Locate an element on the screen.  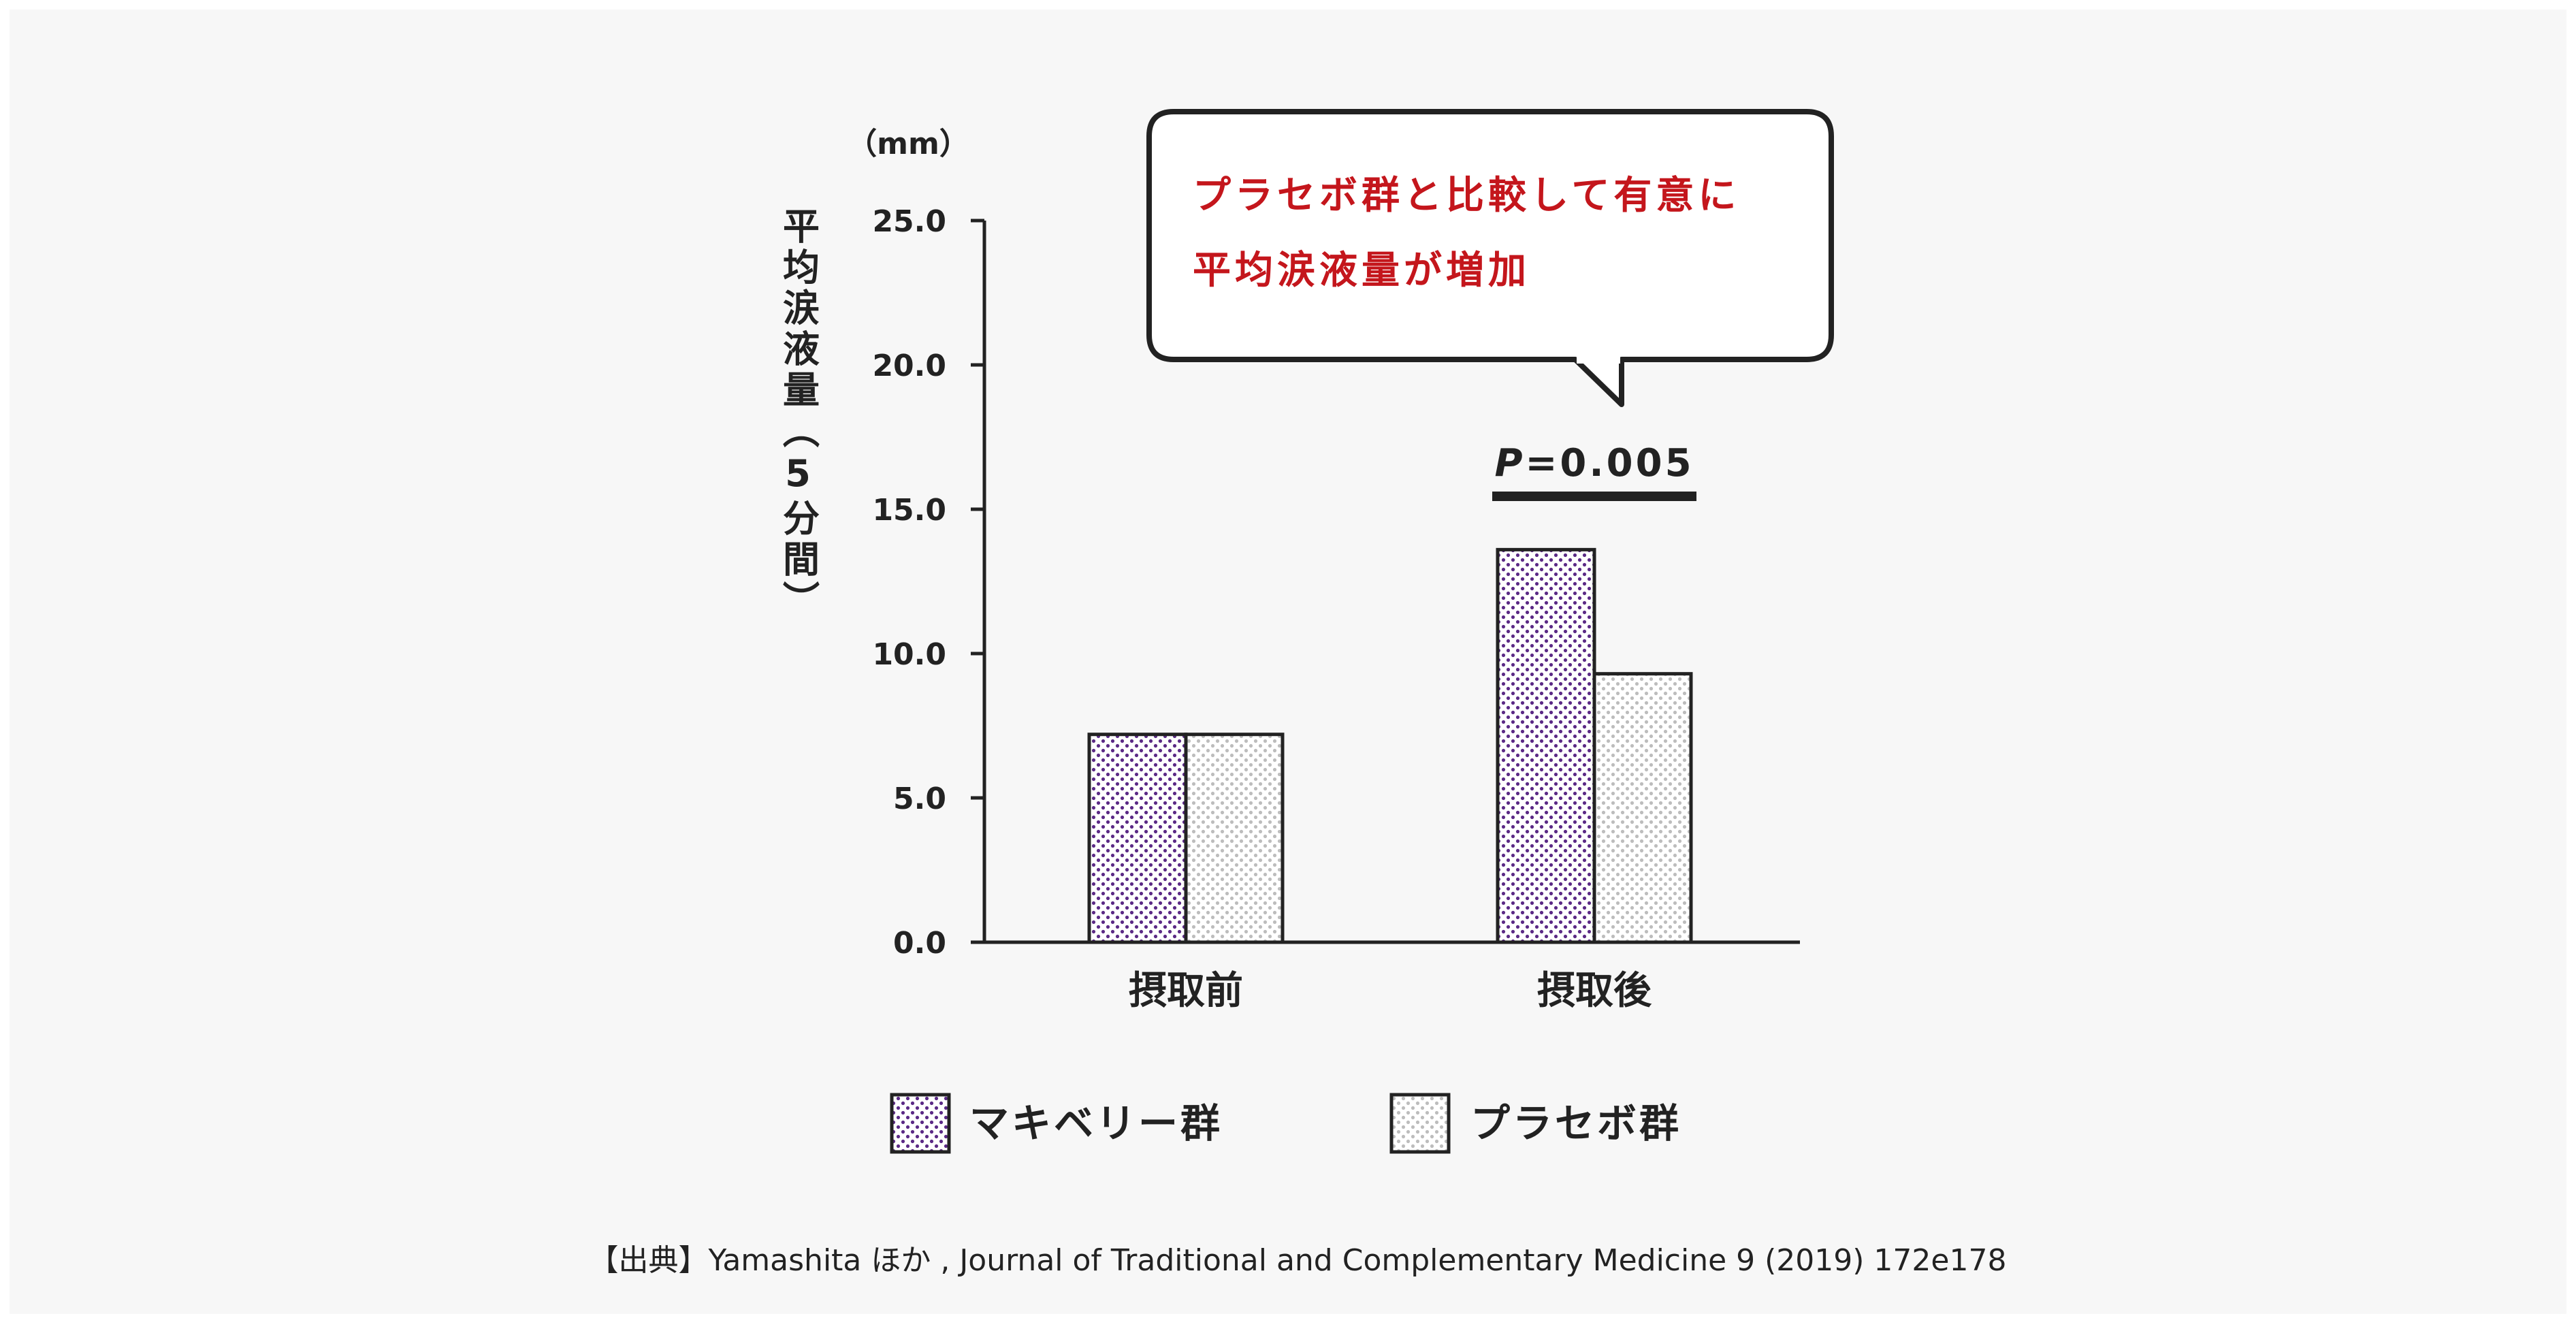
callout-line-2: 平均涙液量が増加 is located at coordinates (1362, 270).